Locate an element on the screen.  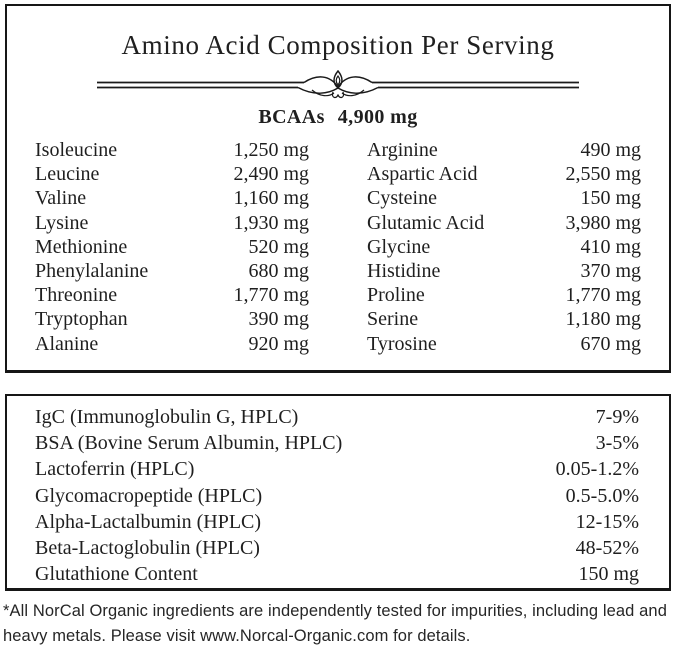
table-row: Glycomacropeptide (HPLC) 0.5-5.0% is located at coordinates (337, 496).